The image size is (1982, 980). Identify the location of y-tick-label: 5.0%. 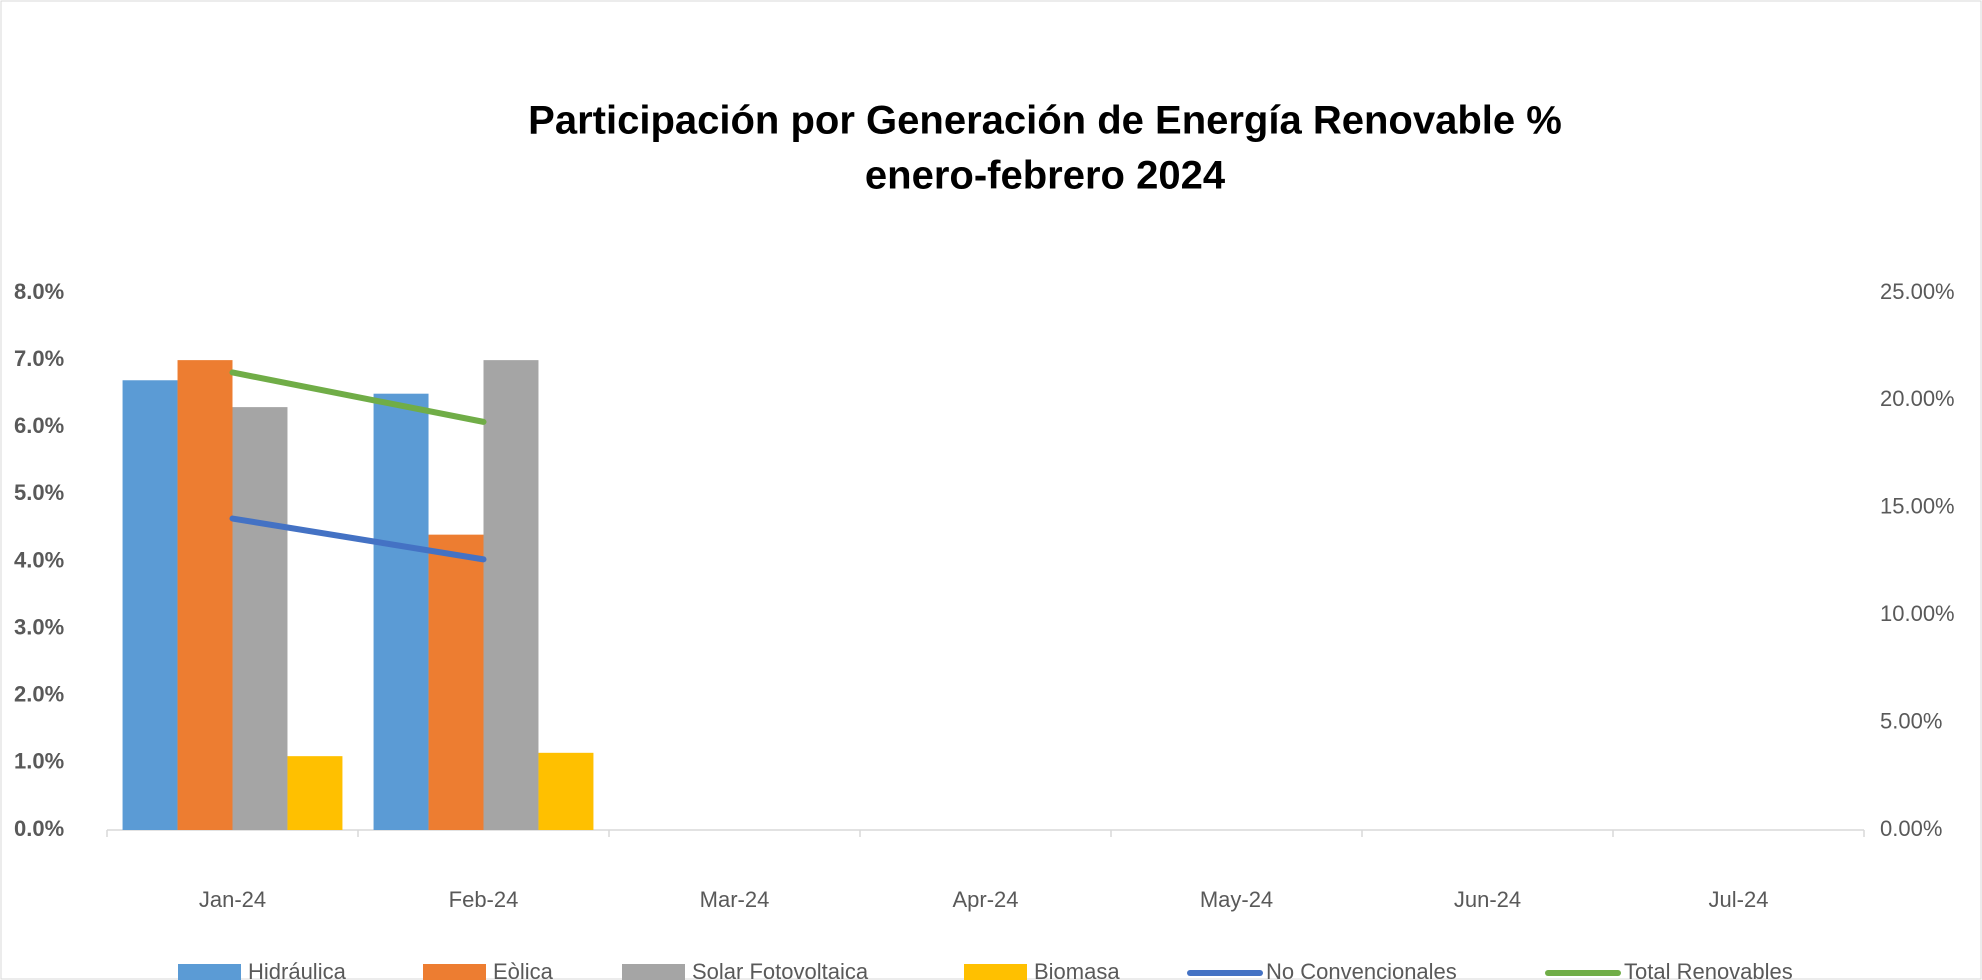
(39, 492).